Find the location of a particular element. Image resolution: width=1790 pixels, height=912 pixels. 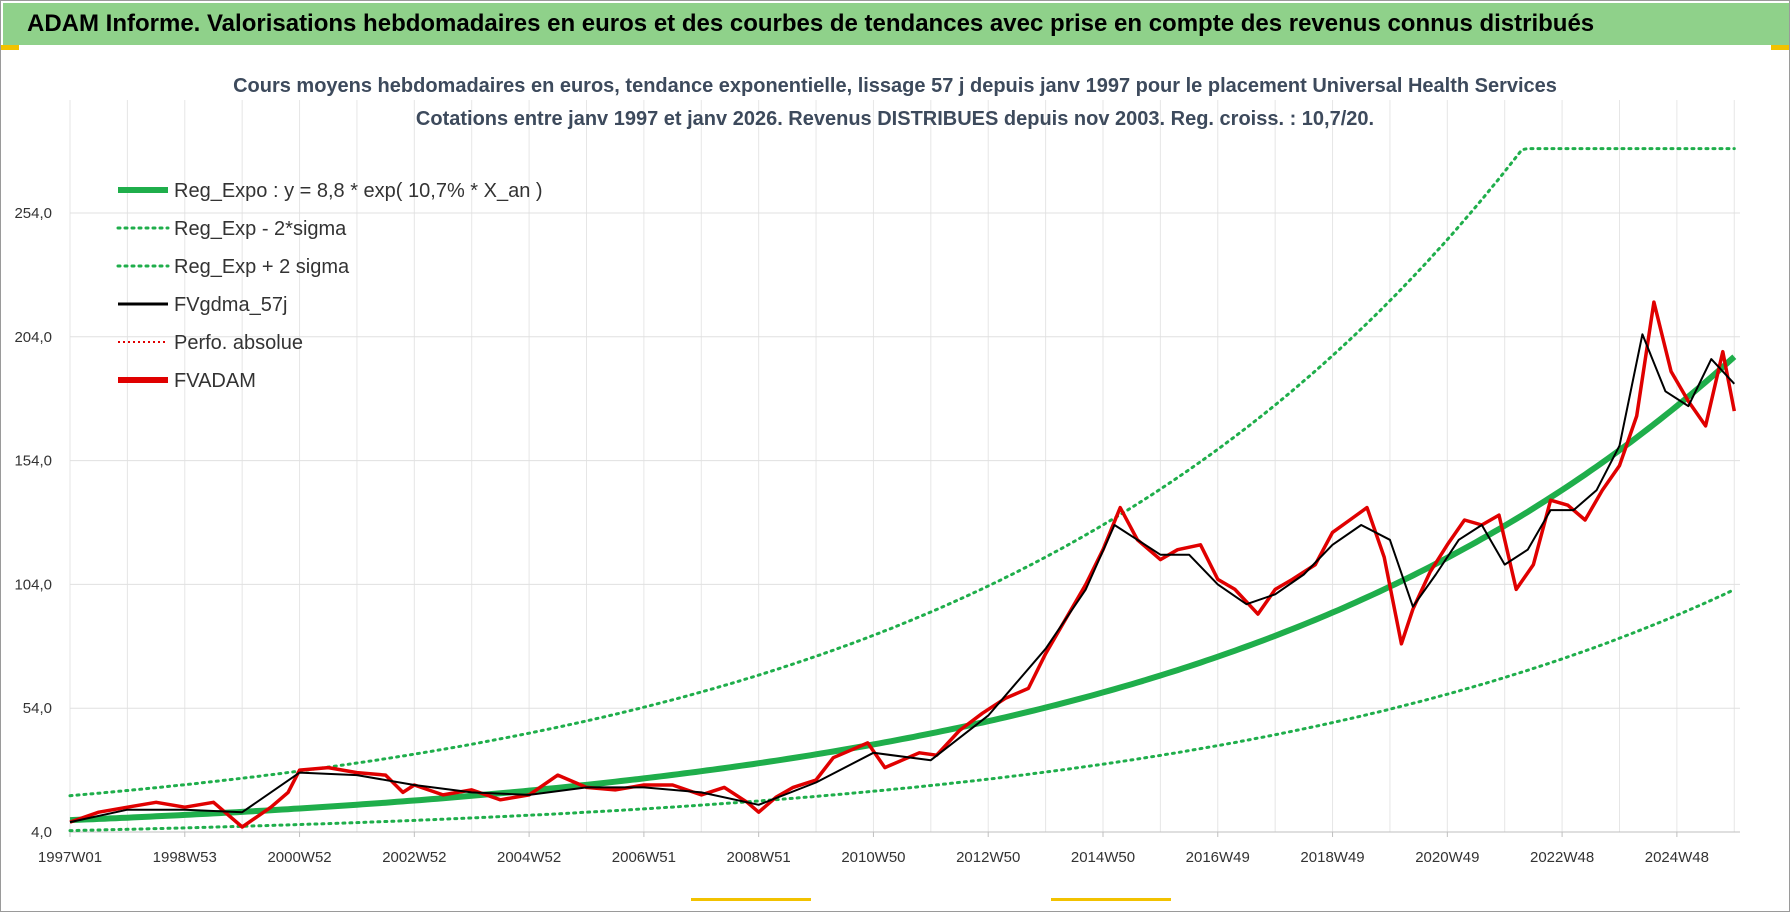

corner-mark-top-right is located at coordinates (1780, 47).